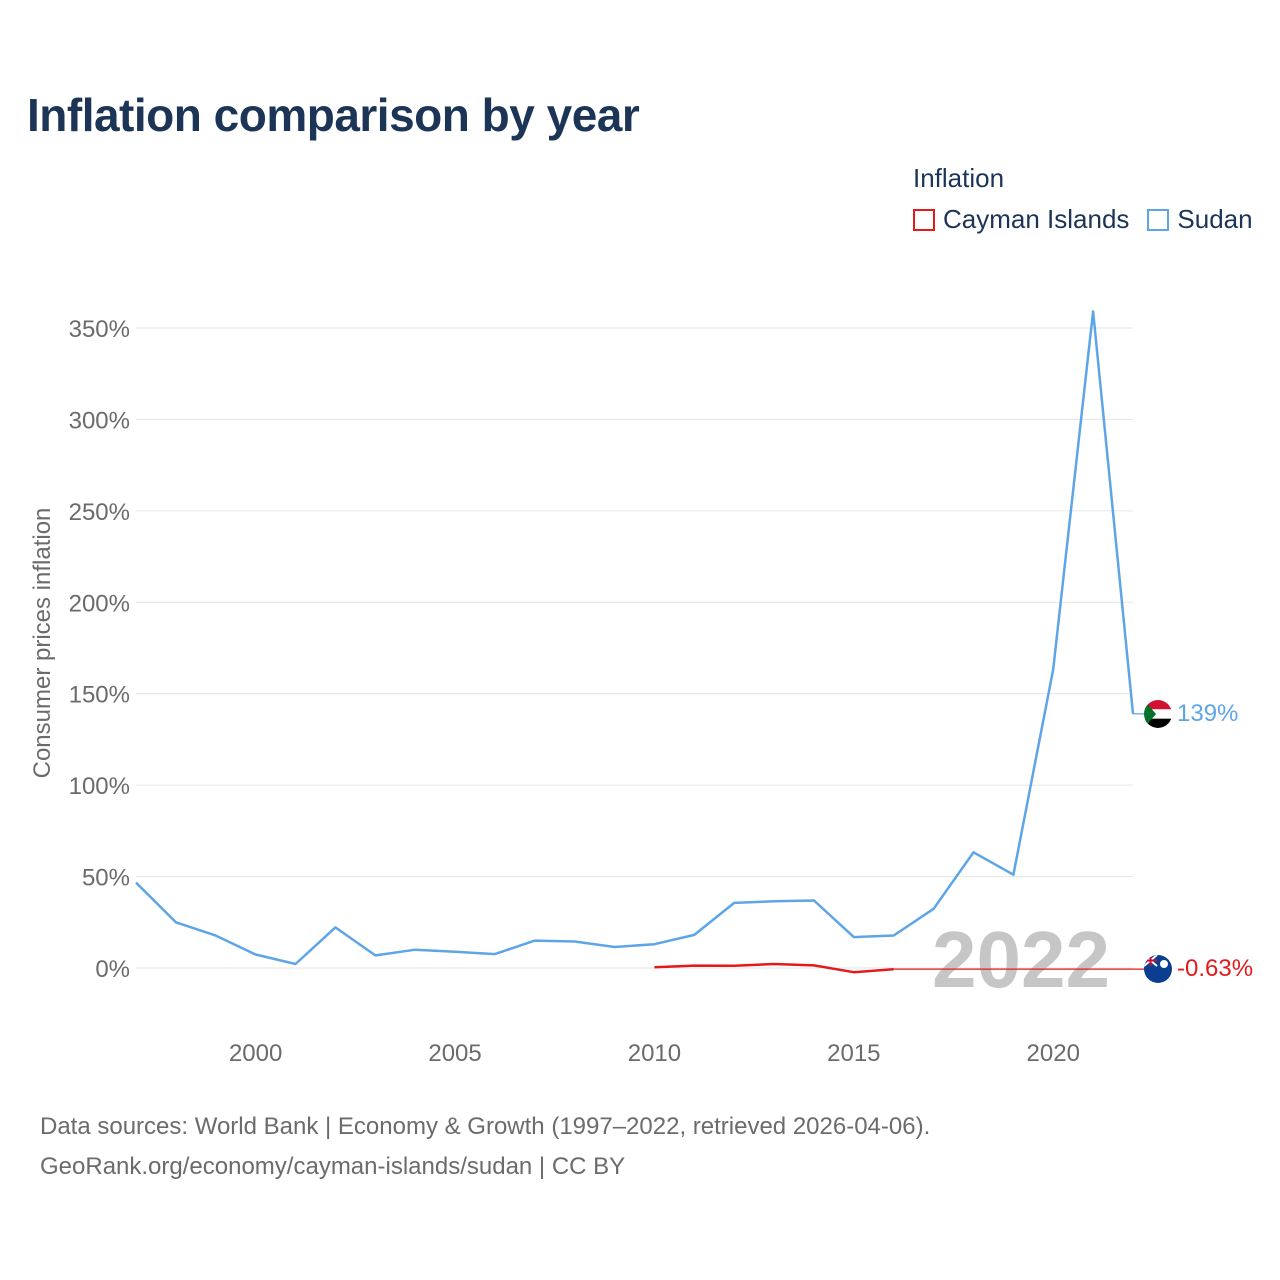 Image resolution: width=1280 pixels, height=1280 pixels. What do you see at coordinates (959, 178) in the screenshot?
I see `legend-title: Inflation` at bounding box center [959, 178].